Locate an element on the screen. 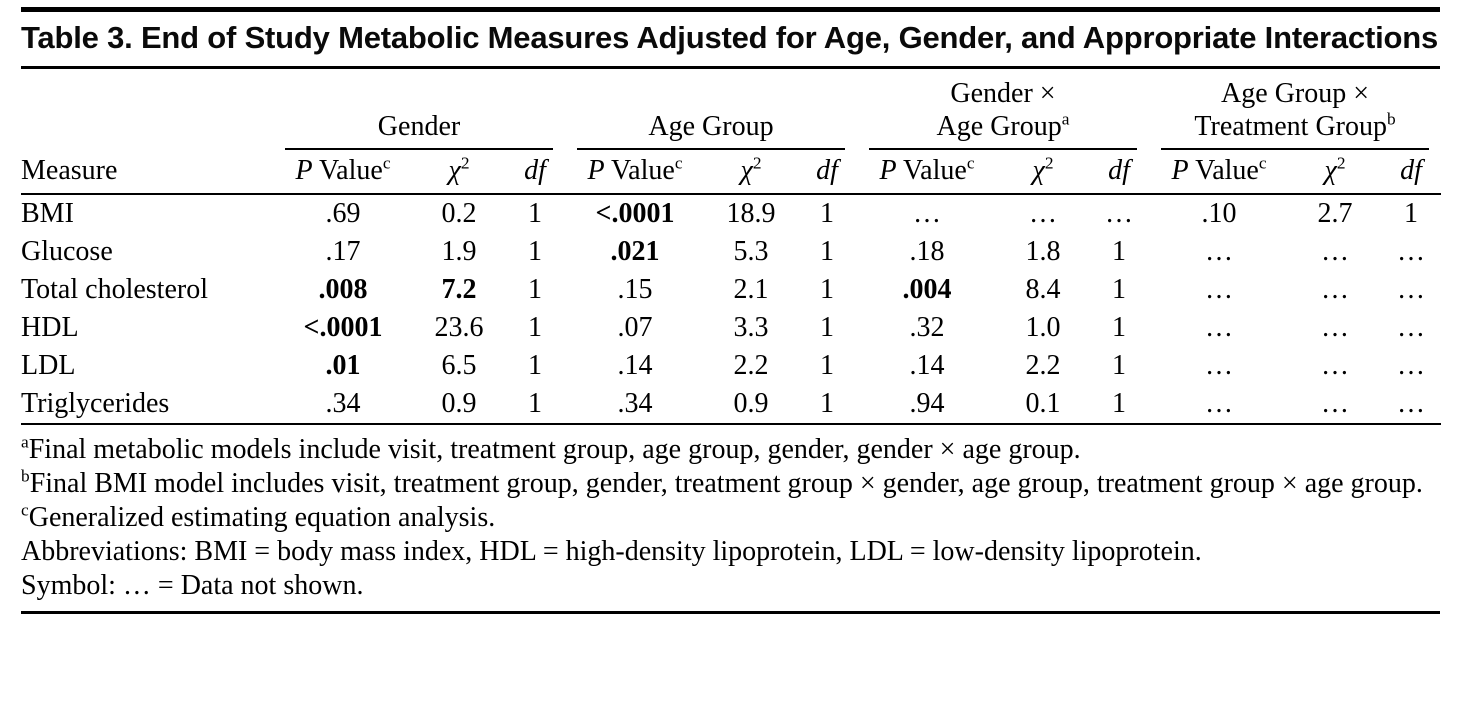 Image resolution: width=1461 pixels, height=702 pixels. measure-cell: Total cholesterol is located at coordinates (114, 289).